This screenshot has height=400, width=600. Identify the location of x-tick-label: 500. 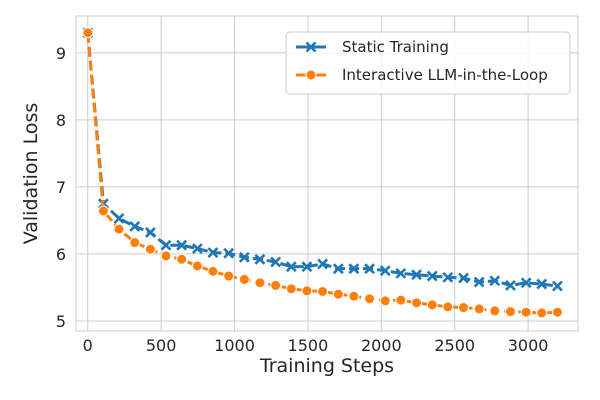
(161, 345).